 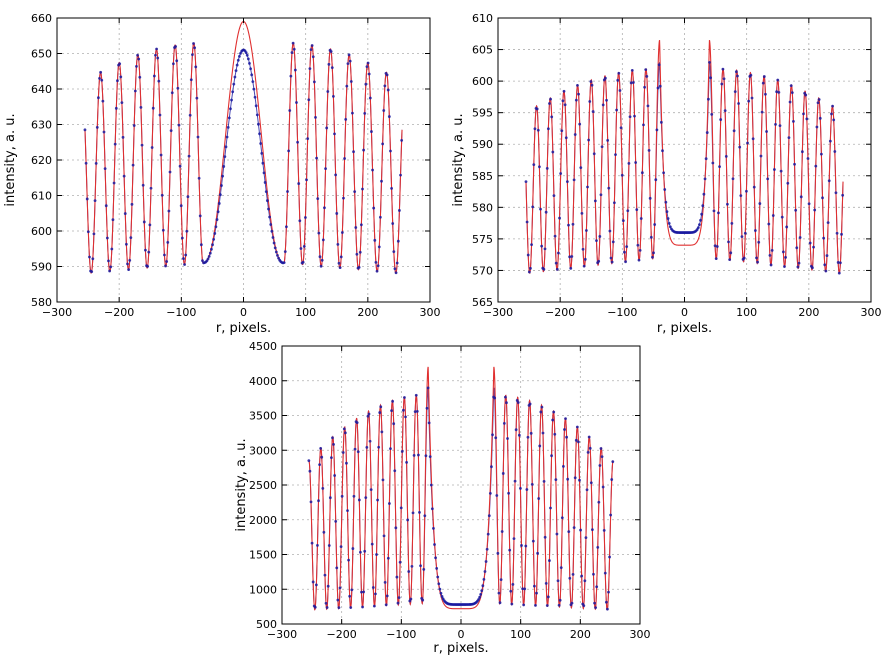 What do you see at coordinates (263, 485) in the screenshot?
I see `y-tick-label: 2500` at bounding box center [263, 485].